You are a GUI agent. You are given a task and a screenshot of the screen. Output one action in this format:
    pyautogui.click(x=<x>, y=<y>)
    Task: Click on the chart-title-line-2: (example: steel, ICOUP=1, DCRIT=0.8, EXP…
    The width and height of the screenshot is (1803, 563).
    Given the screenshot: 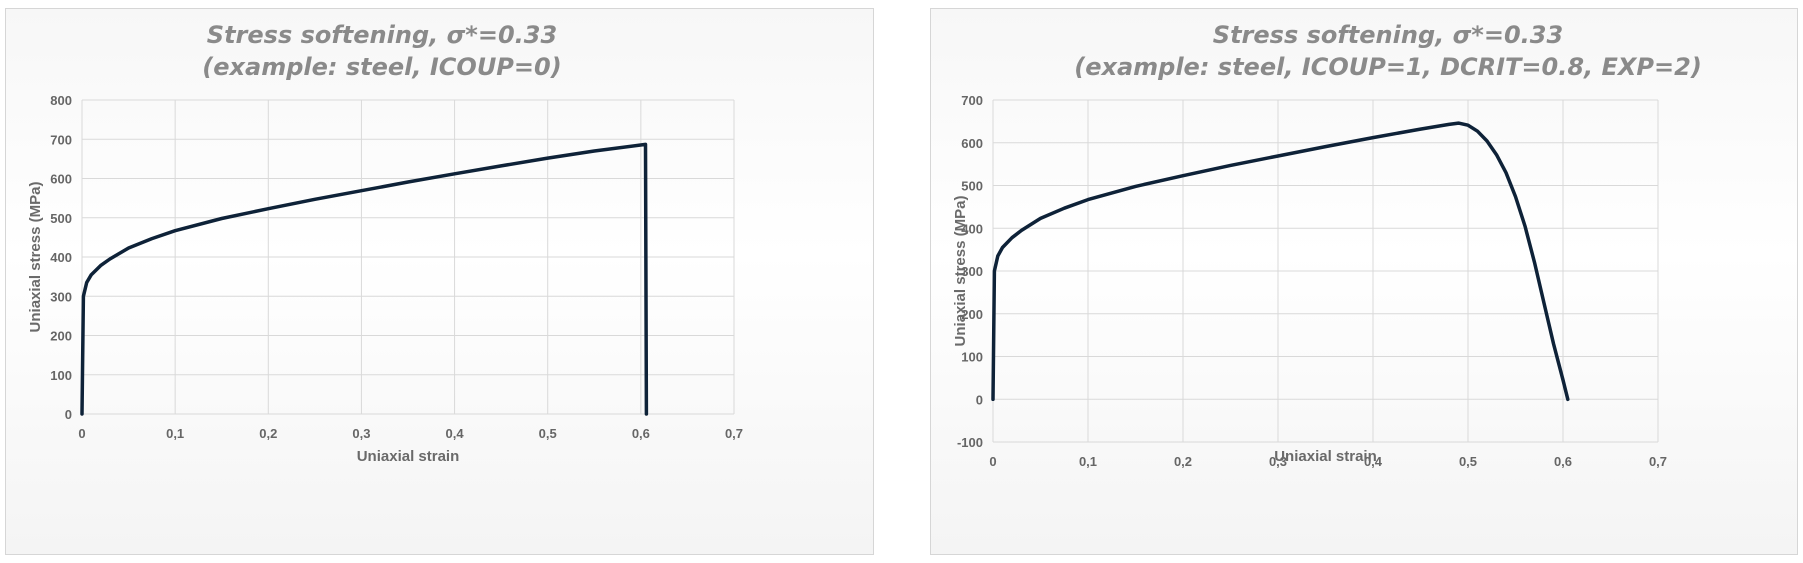 What is the action you would take?
    pyautogui.click(x=1388, y=67)
    